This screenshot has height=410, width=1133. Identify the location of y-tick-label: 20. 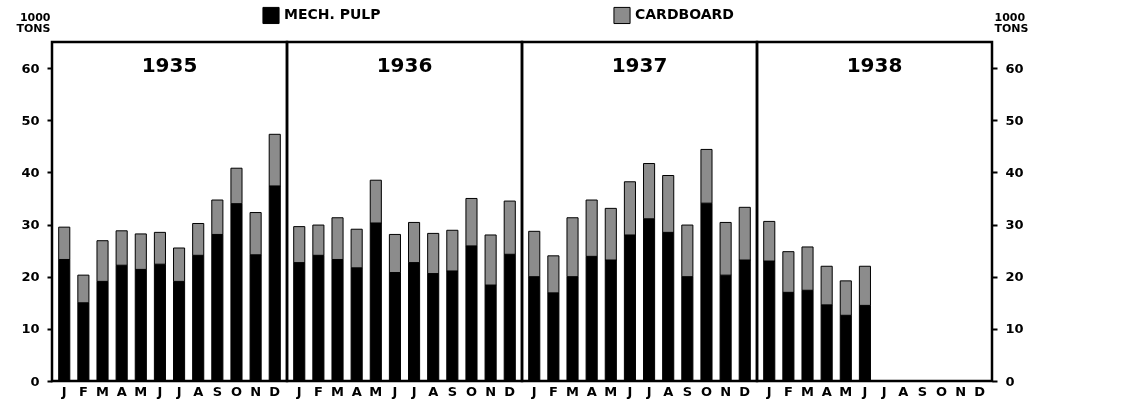
(30, 277).